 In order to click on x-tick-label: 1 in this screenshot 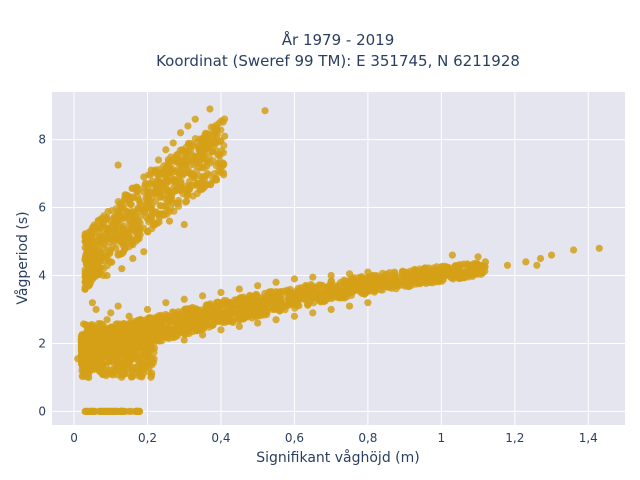, I will do `click(442, 438)`.